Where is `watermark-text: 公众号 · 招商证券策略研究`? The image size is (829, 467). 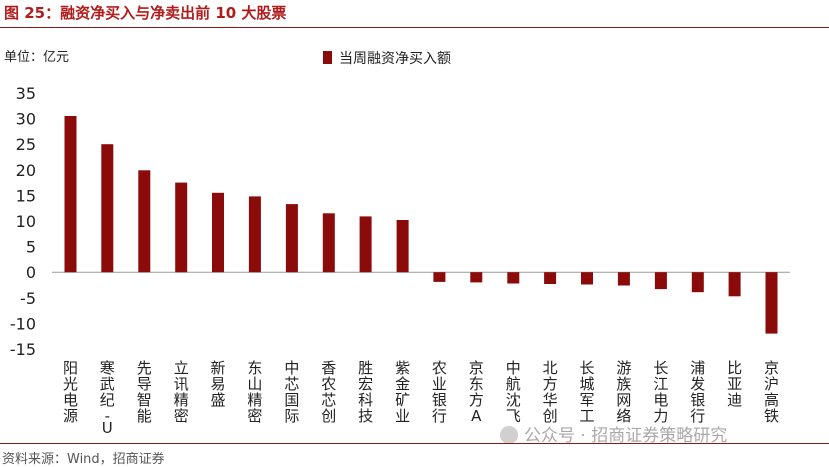 watermark-text: 公众号 · 招商证券策略研究 is located at coordinates (626, 436).